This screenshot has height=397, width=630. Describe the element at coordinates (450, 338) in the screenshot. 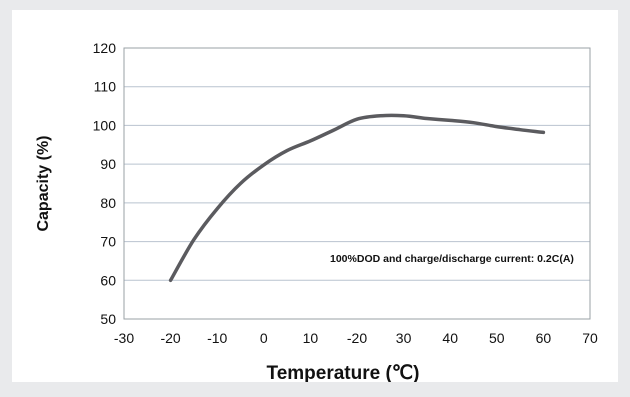

I see `x-tick-label: 40` at that location.